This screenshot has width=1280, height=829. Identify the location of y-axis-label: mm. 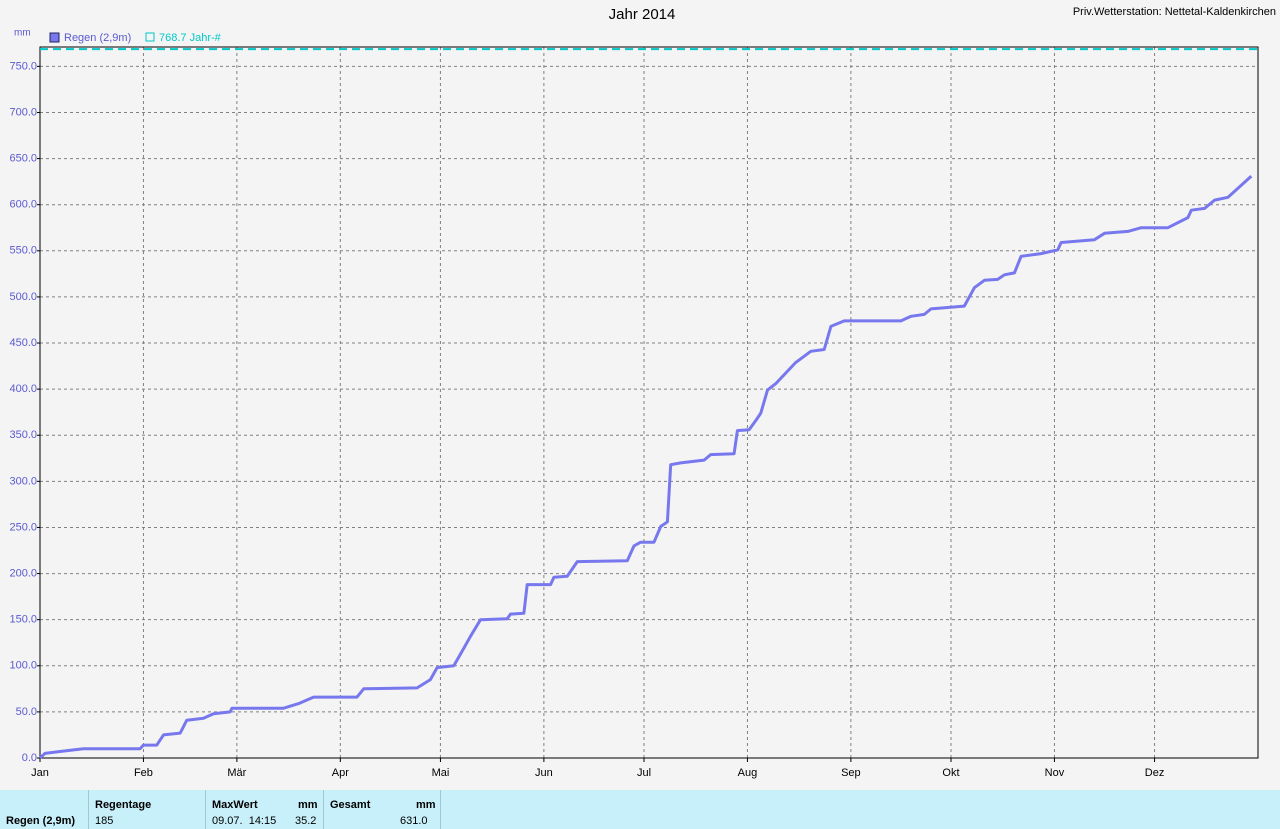
(22, 33).